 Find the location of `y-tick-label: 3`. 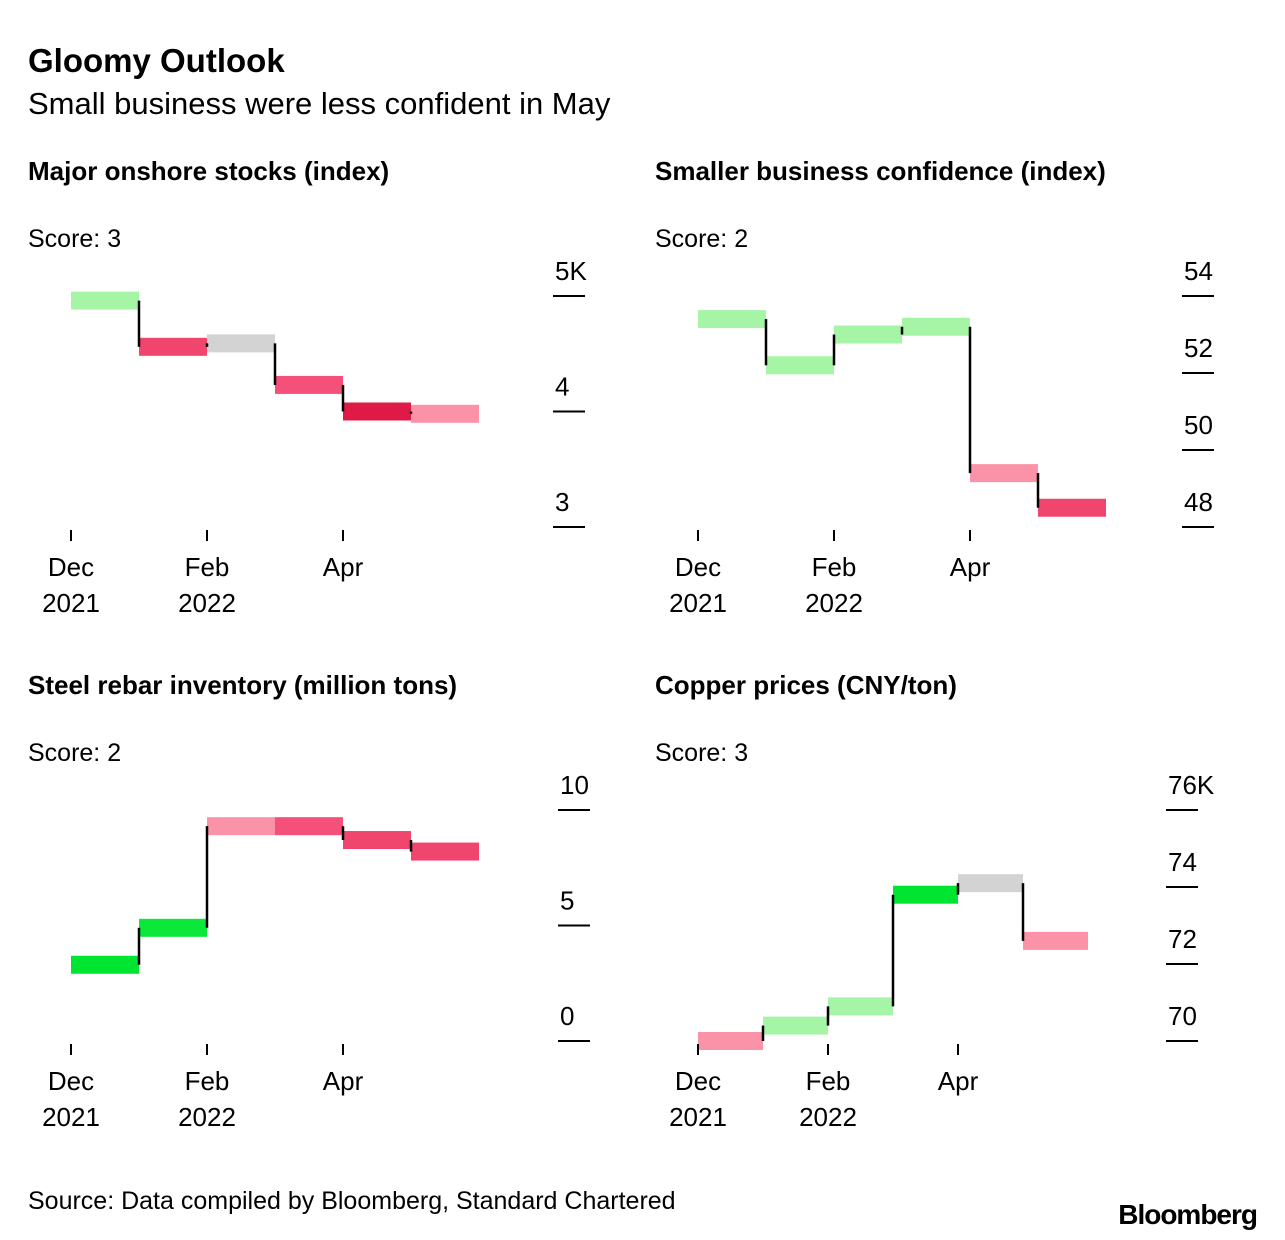

y-tick-label: 3 is located at coordinates (562, 502).